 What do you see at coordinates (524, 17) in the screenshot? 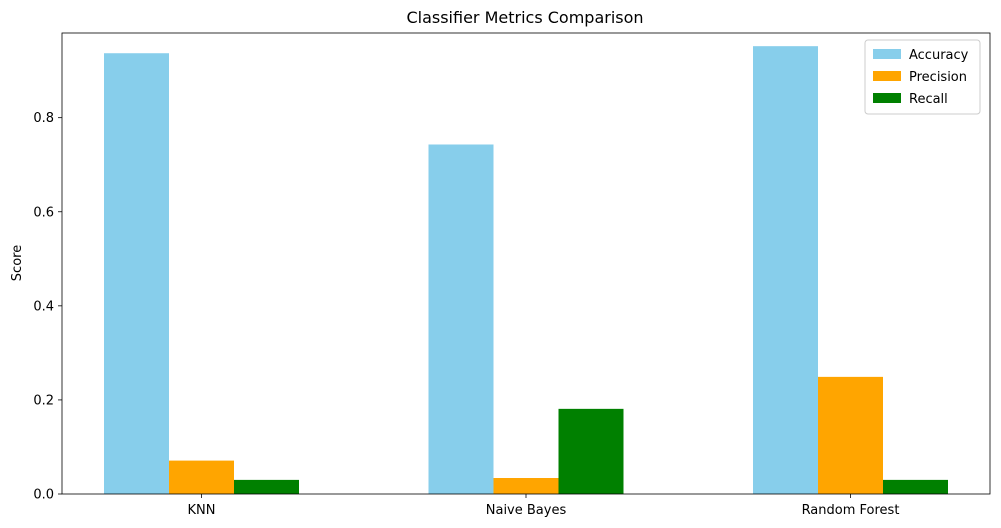
I see `chart-title: Classifier Metrics Comparison` at bounding box center [524, 17].